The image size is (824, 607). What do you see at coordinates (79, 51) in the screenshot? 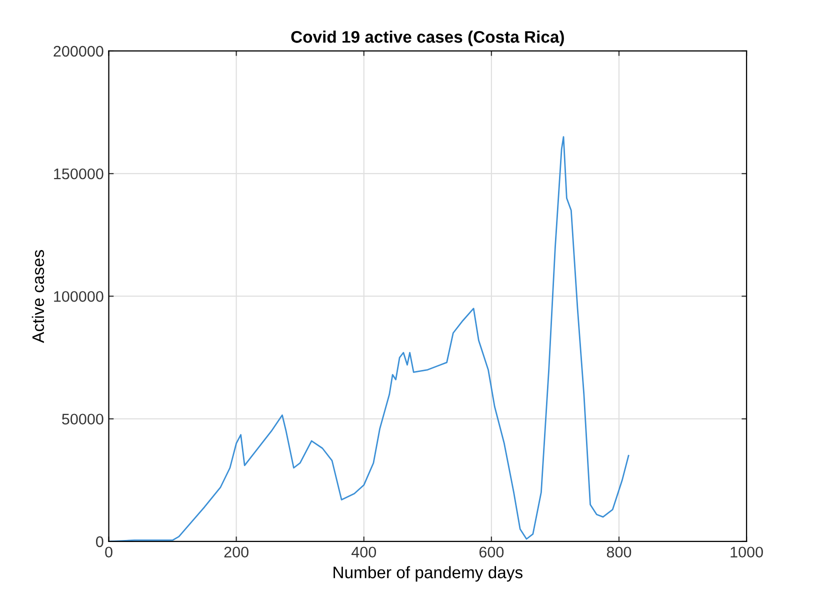
I see `y-tick-label: 200000` at bounding box center [79, 51].